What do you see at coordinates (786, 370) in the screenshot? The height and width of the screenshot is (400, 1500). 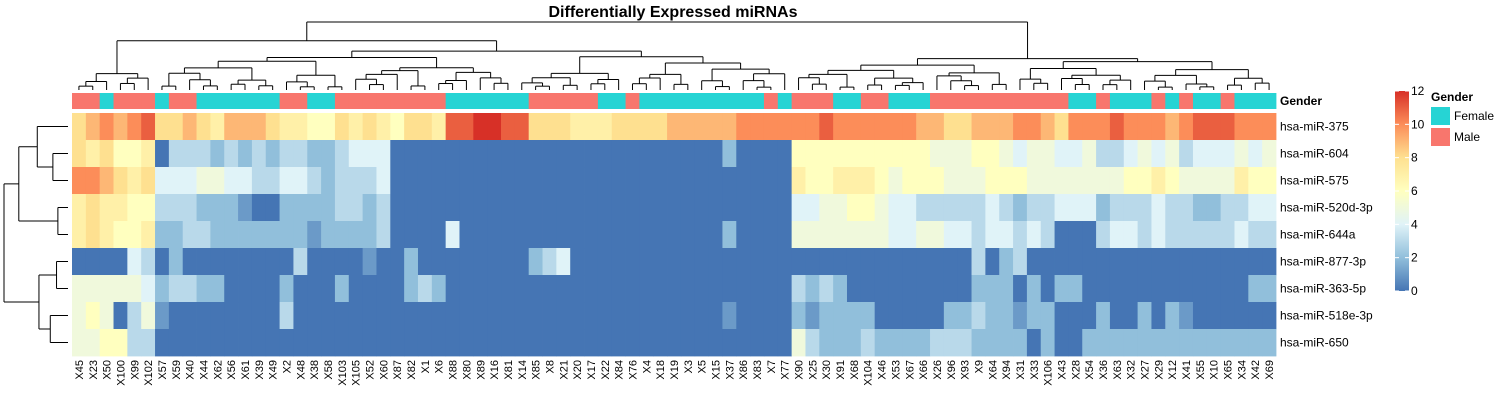 I see `column-label: X77` at bounding box center [786, 370].